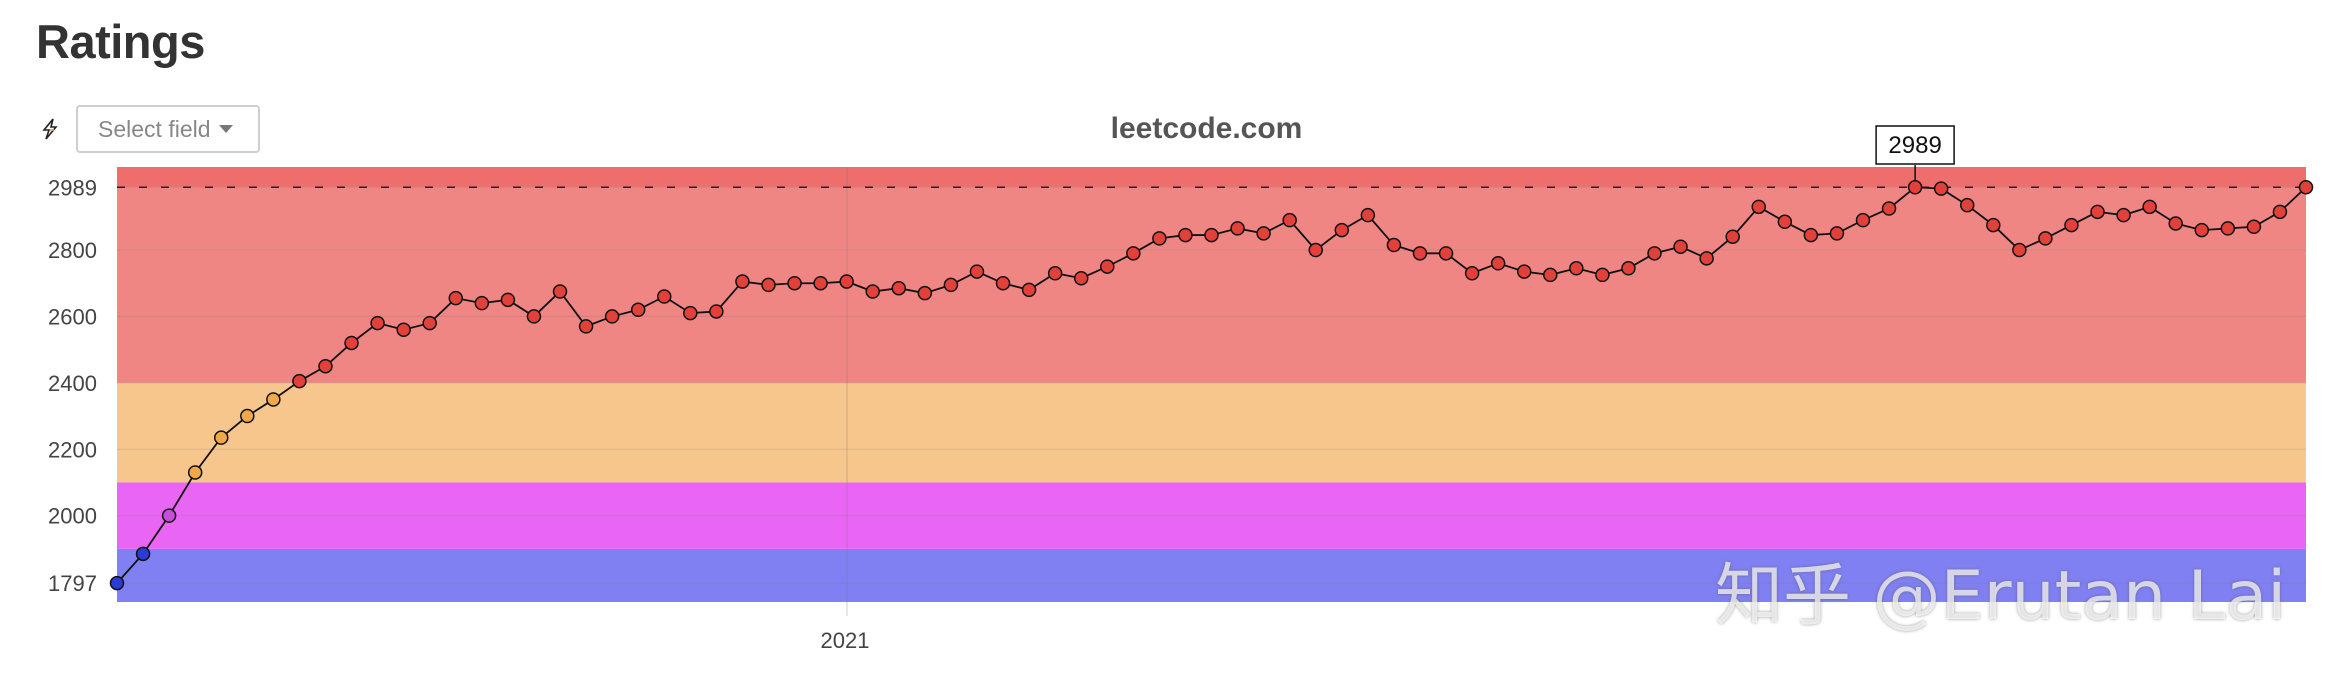 This screenshot has height=683, width=2328. Describe the element at coordinates (845, 640) in the screenshot. I see `x-tick-label: 2021` at that location.